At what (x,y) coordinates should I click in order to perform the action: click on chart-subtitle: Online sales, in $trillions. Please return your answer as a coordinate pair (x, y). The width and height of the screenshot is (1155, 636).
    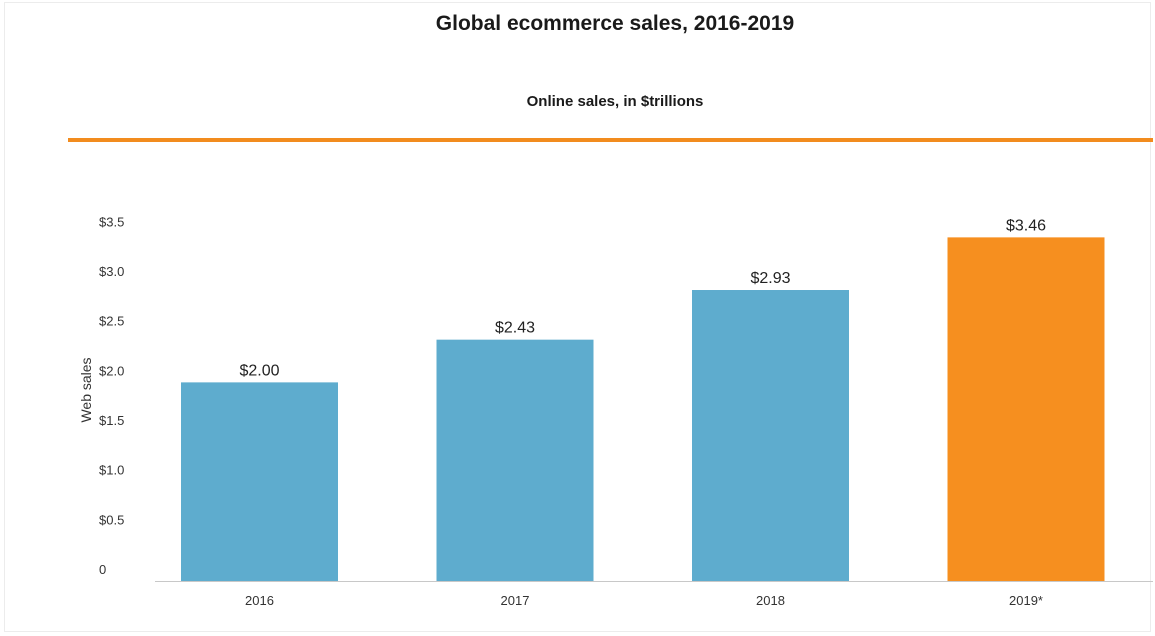
    Looking at the image, I should click on (615, 101).